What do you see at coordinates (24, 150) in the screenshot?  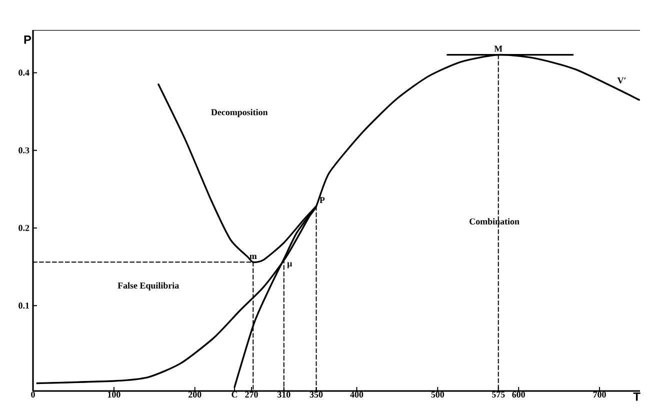 I see `y-tick-label: 0.3` at bounding box center [24, 150].